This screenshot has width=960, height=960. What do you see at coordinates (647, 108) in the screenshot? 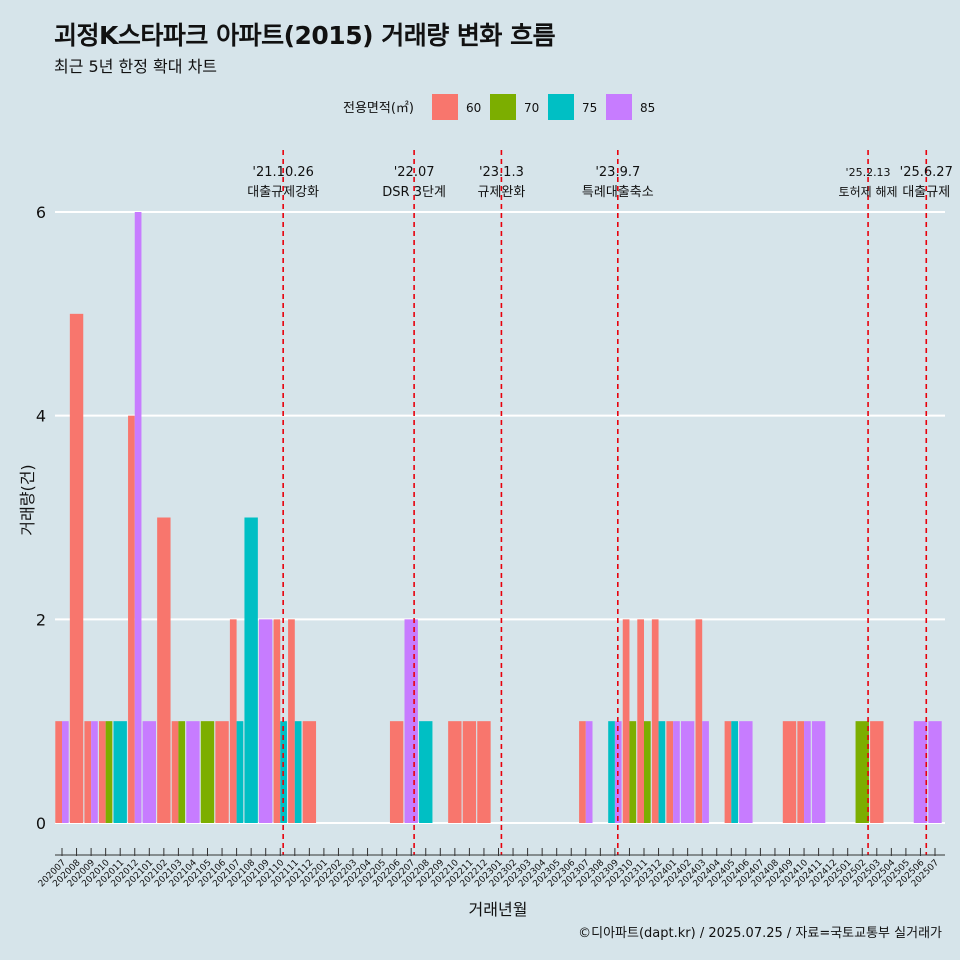
I see `legend-label-85: 85` at bounding box center [647, 108].